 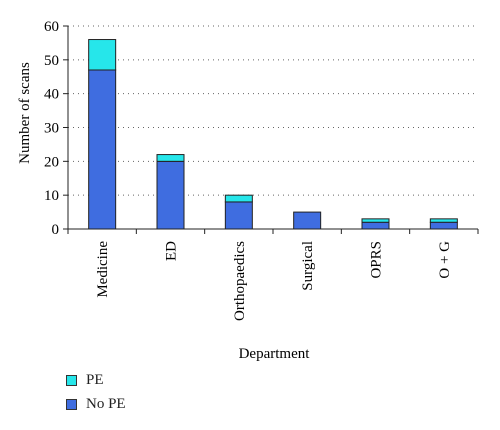 I want to click on bar-no-pe-o-g, so click(x=443, y=225).